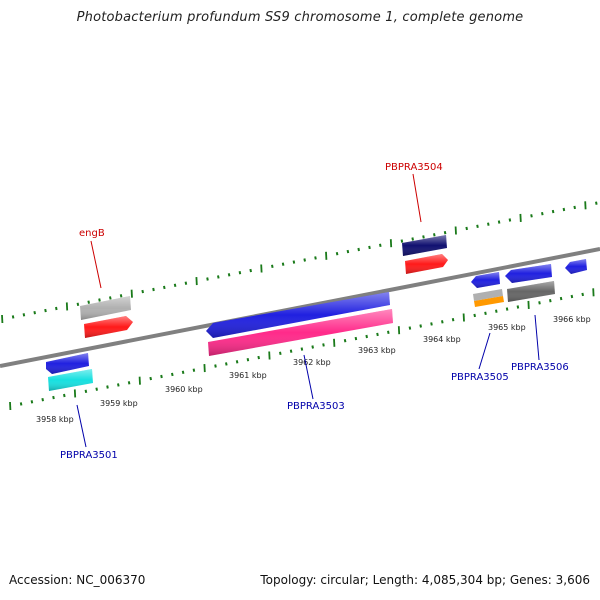  What do you see at coordinates (485, 280) in the screenshot?
I see `gene-pbpra3505-arrow-shade` at bounding box center [485, 280].